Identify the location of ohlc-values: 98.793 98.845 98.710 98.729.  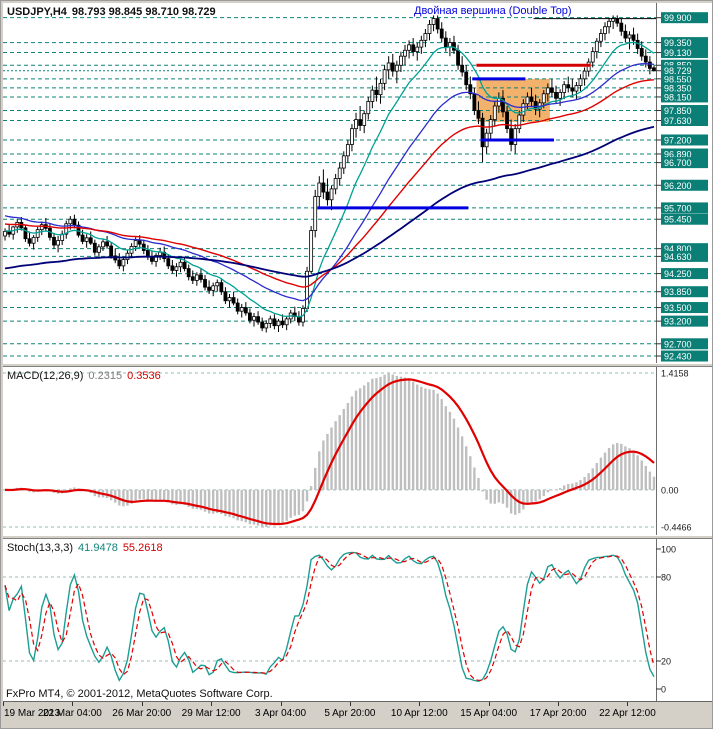
(143, 12).